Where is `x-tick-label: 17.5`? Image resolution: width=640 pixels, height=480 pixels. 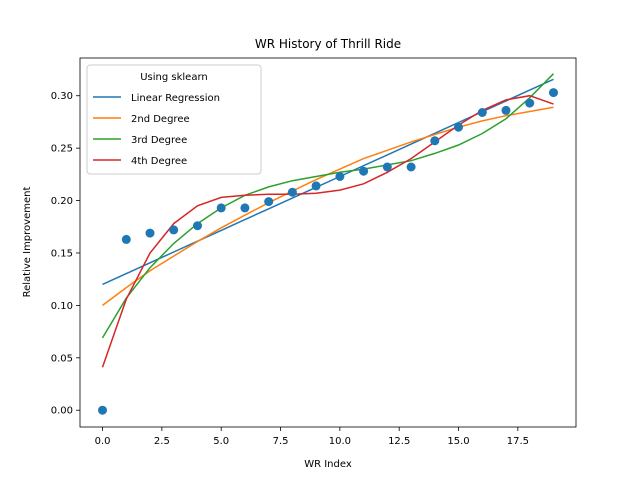
x-tick-label: 17.5 is located at coordinates (518, 441).